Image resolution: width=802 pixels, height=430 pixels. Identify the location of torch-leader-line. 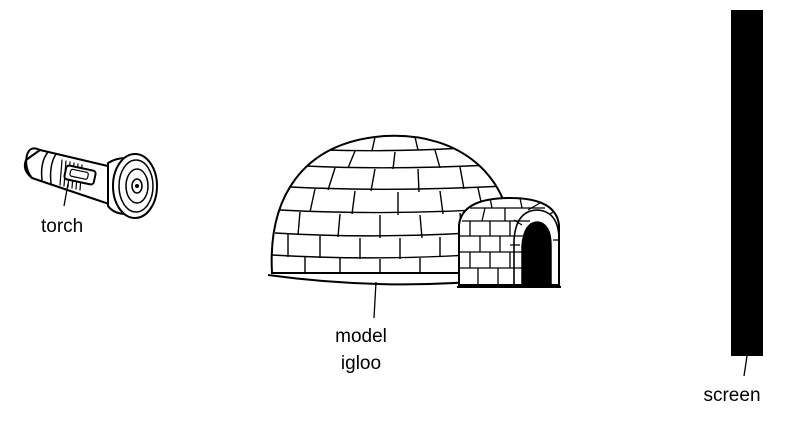
(66, 195).